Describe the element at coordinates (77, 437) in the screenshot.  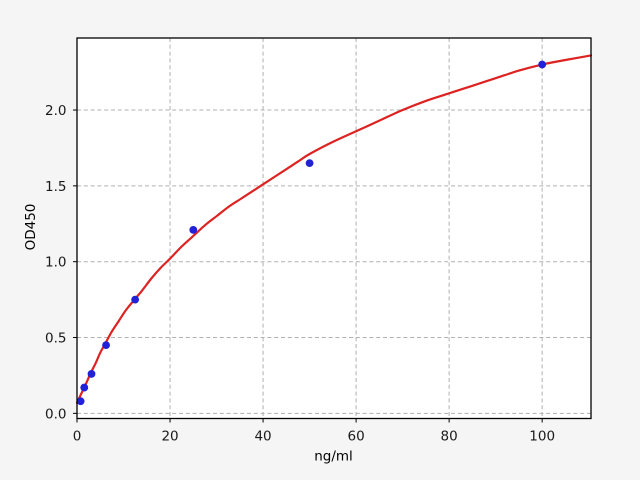
I see `x-tick-label: 0` at that location.